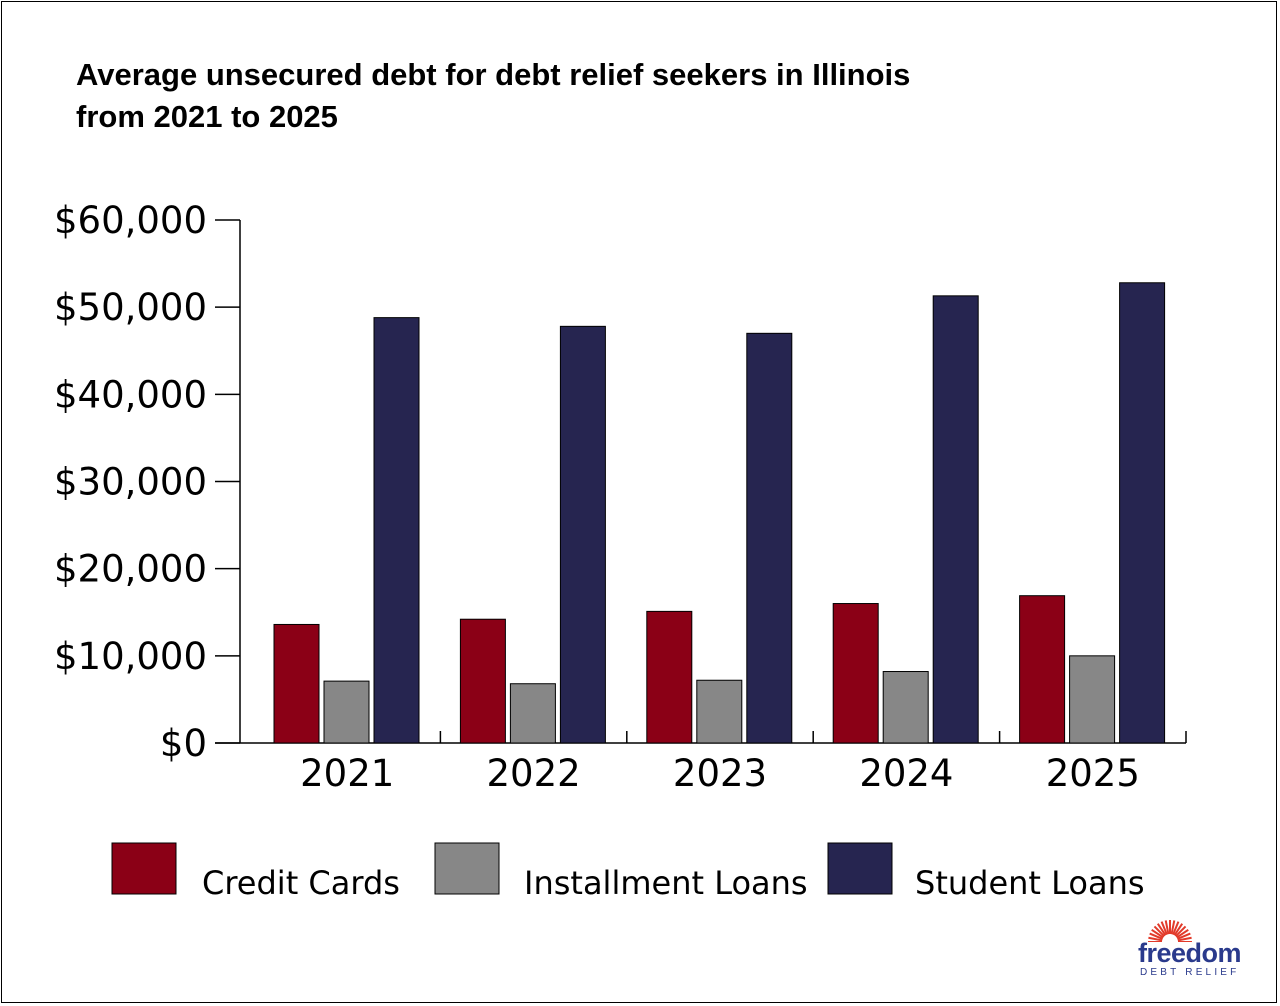  Describe the element at coordinates (346, 712) in the screenshot. I see `bar-installment-loans-2021` at that location.